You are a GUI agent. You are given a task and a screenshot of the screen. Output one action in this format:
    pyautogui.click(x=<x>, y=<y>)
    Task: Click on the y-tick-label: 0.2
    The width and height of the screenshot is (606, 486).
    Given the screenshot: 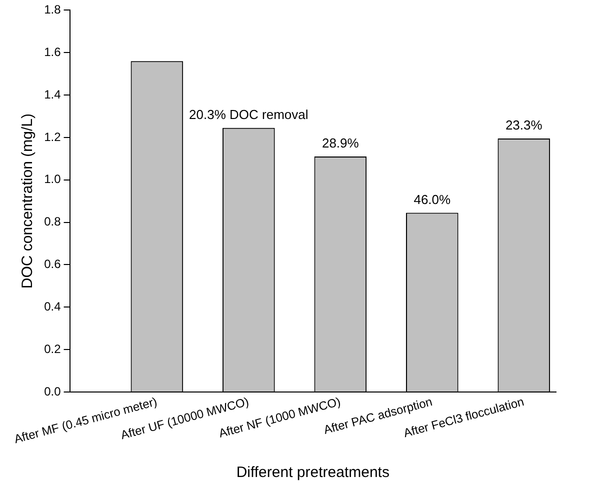 What is the action you would take?
    pyautogui.click(x=53, y=349)
    